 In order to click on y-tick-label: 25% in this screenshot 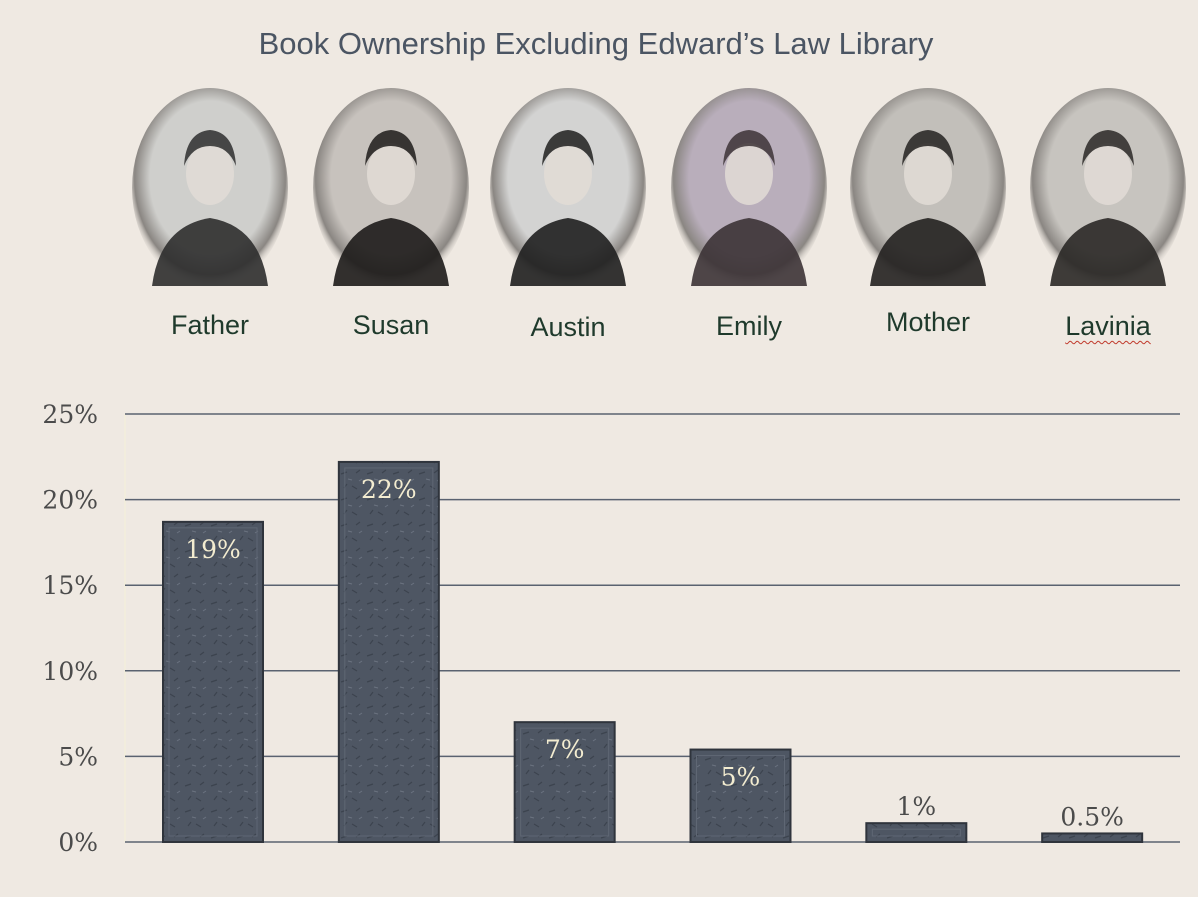, I will do `click(70, 414)`.